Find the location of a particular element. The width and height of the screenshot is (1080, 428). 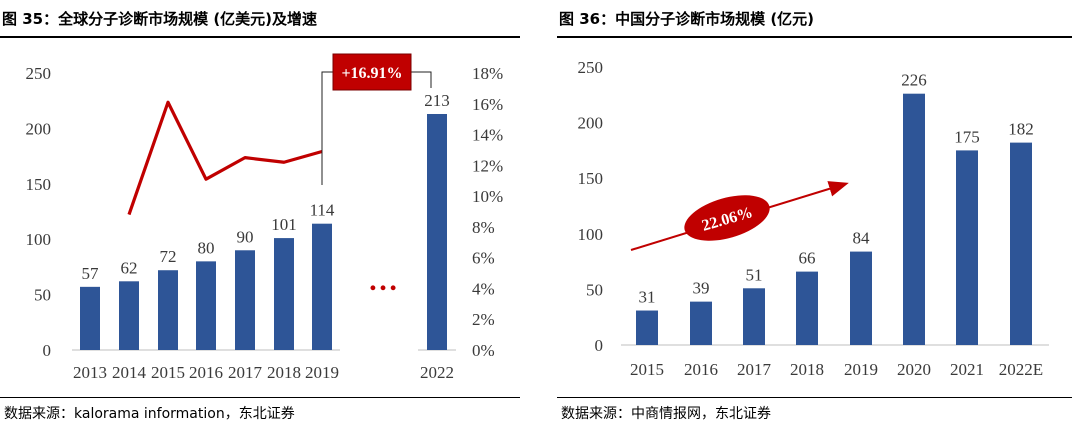

y2-tick-label: 16% is located at coordinates (487, 104).